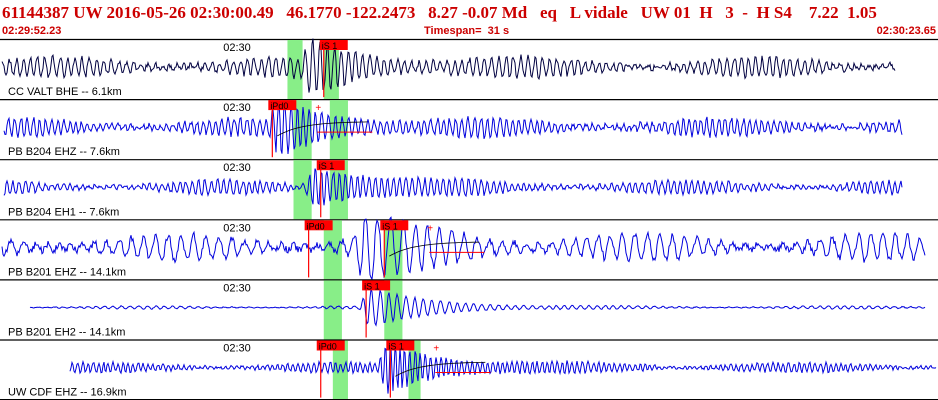  What do you see at coordinates (65, 92) in the screenshot?
I see `channel-label: CC VALT BHE -- 6.1km` at bounding box center [65, 92].